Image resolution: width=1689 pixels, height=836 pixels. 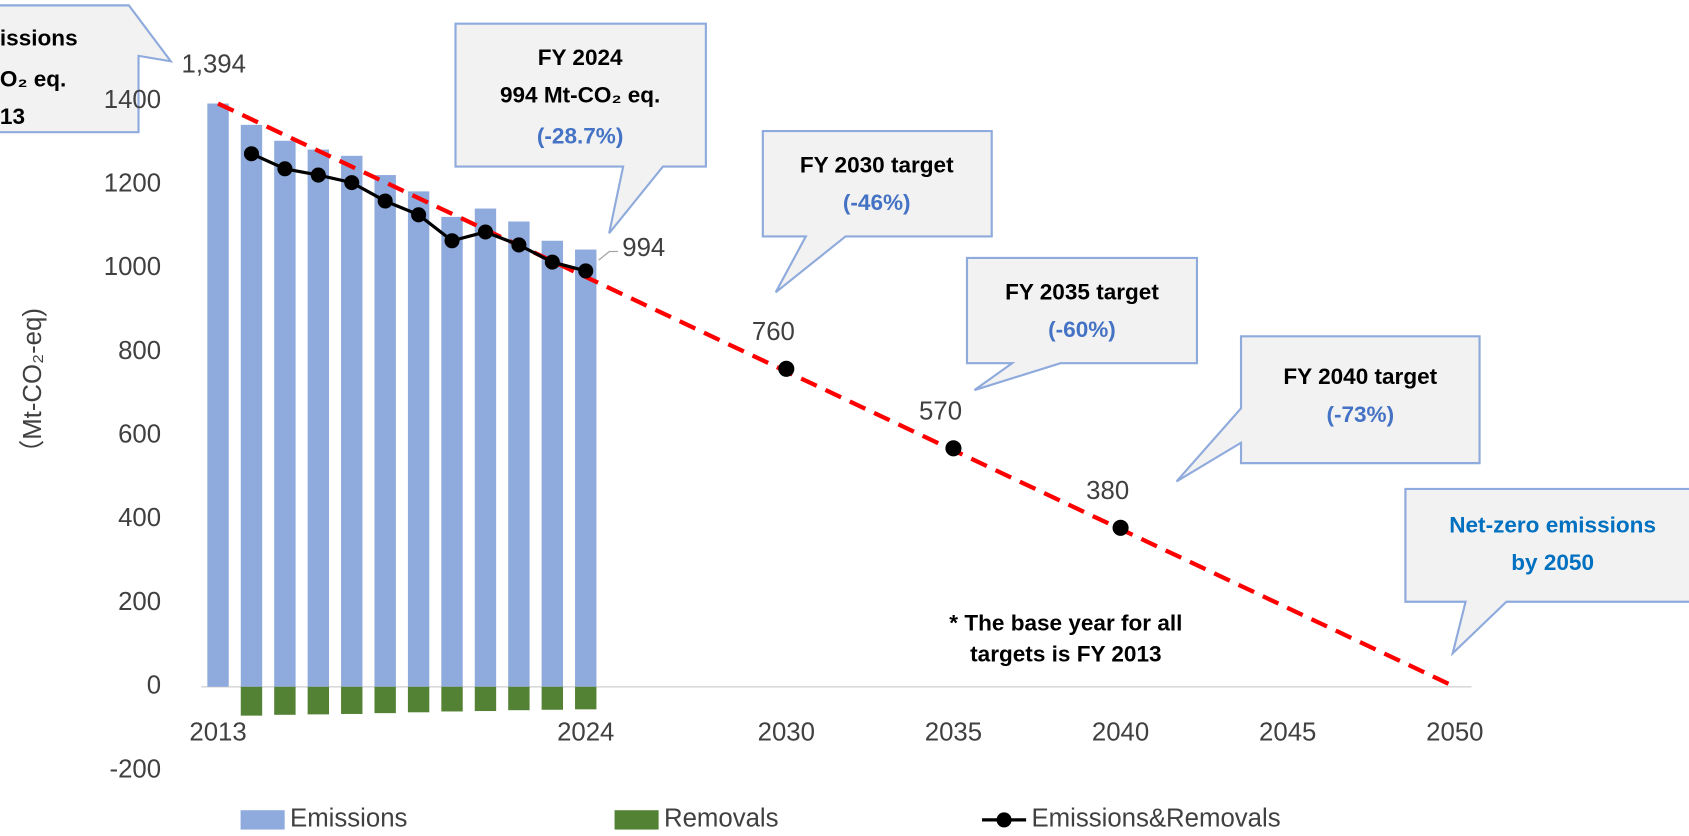 I want to click on point-label: 1,394, so click(x=214, y=65).